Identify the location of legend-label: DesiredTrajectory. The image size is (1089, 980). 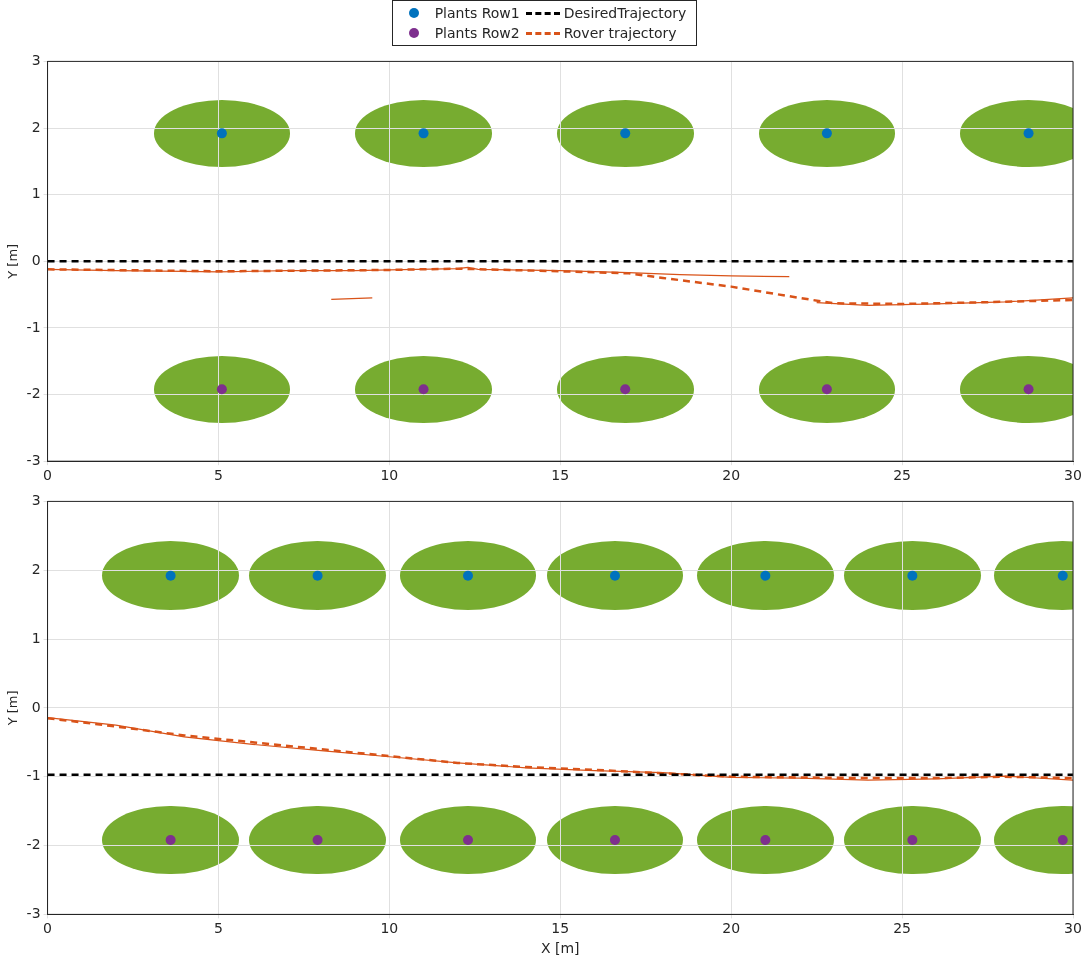
(625, 13).